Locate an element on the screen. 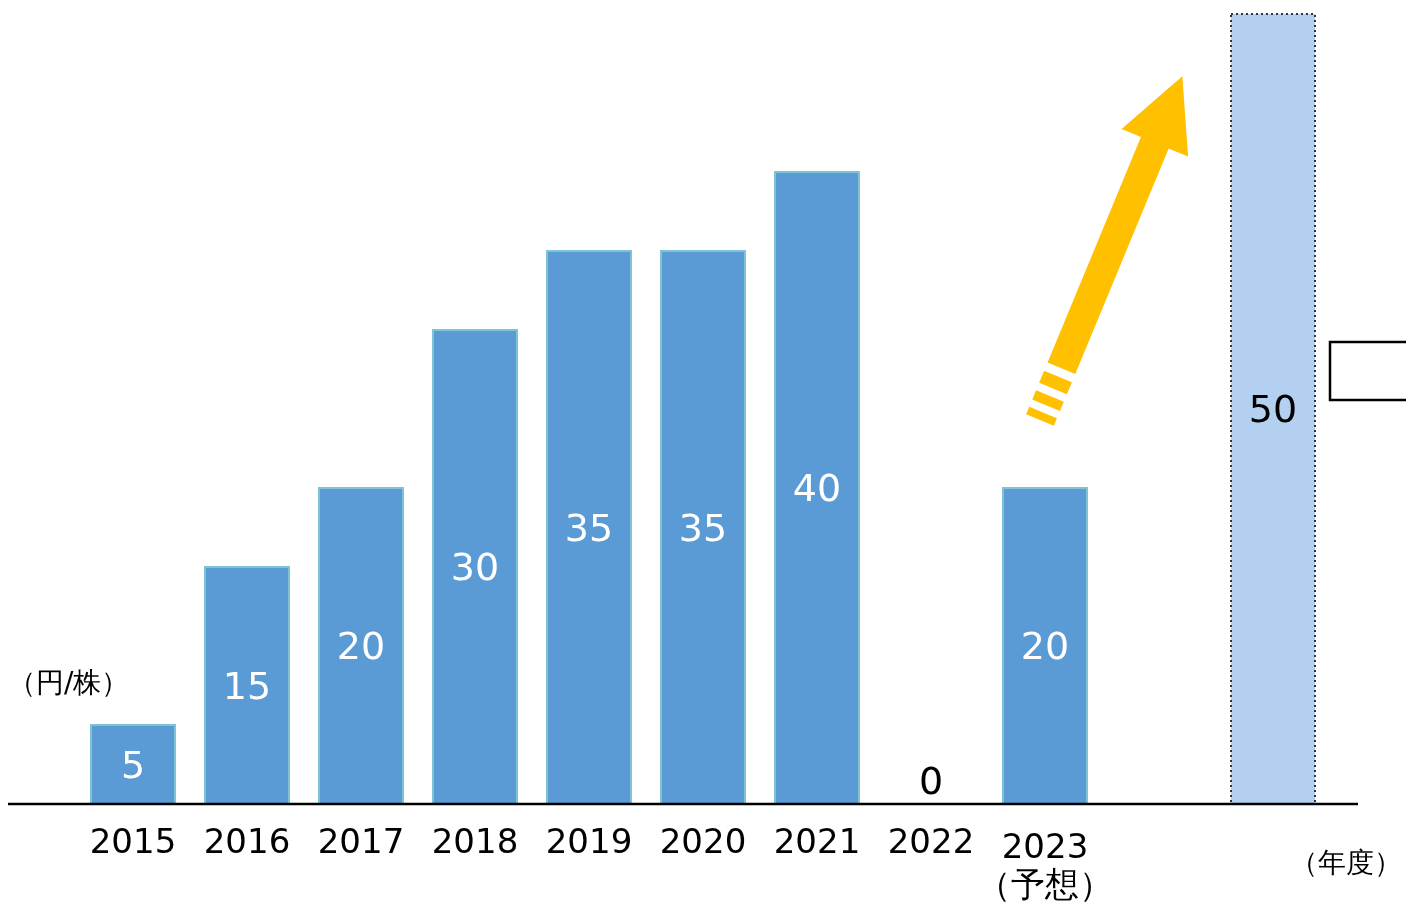 Image resolution: width=1406 pixels, height=905 pixels. data-label: 5 is located at coordinates (133, 764).